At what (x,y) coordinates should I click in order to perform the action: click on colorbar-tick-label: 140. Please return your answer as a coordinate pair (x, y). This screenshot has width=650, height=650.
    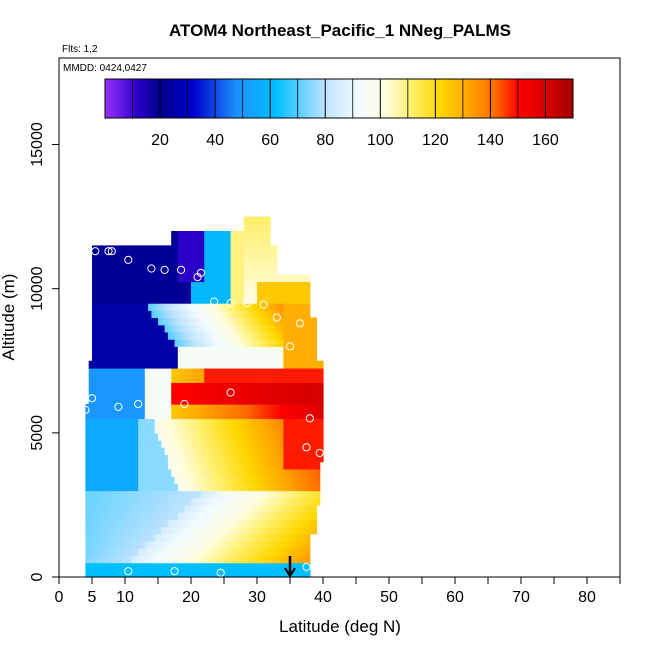
    Looking at the image, I should click on (490, 140).